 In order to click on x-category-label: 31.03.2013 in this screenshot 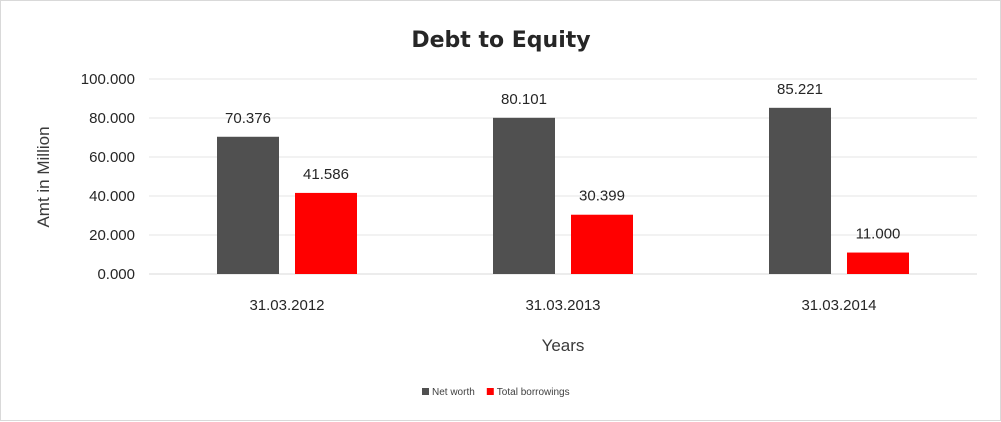, I will do `click(562, 305)`.